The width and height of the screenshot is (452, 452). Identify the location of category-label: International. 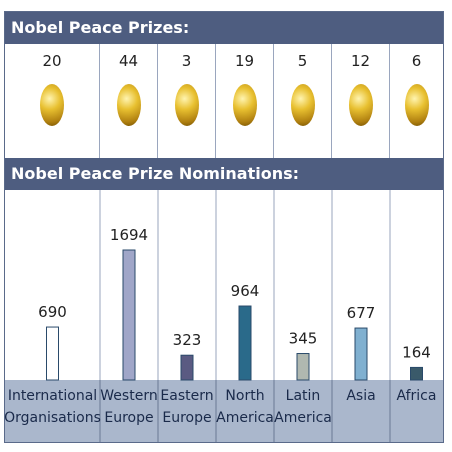
(52, 396).